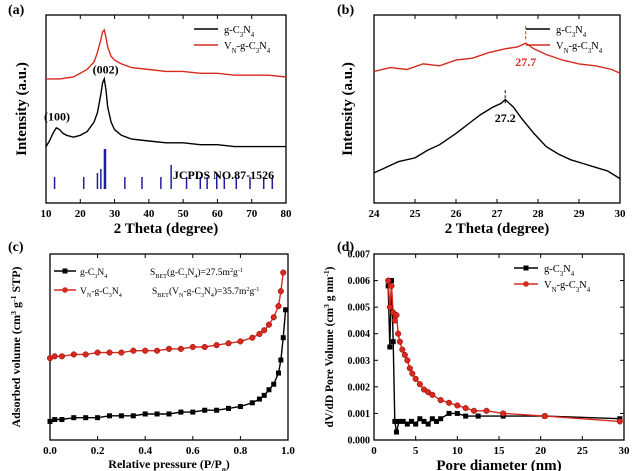  I want to click on legend-sbet: SBET(g-C3N4)=27.5m2g-1, so click(196, 273).